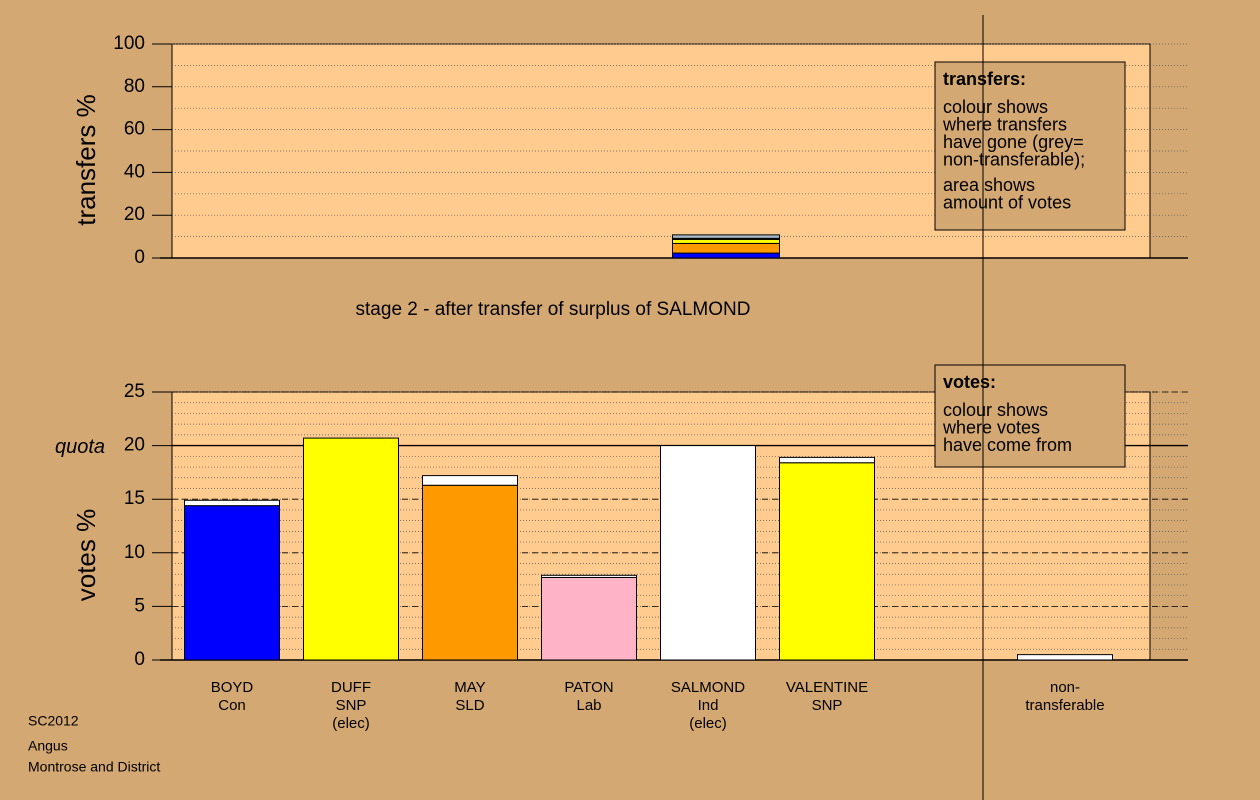 The height and width of the screenshot is (800, 1260). I want to click on x-tick-label: DUFF, so click(351, 687).